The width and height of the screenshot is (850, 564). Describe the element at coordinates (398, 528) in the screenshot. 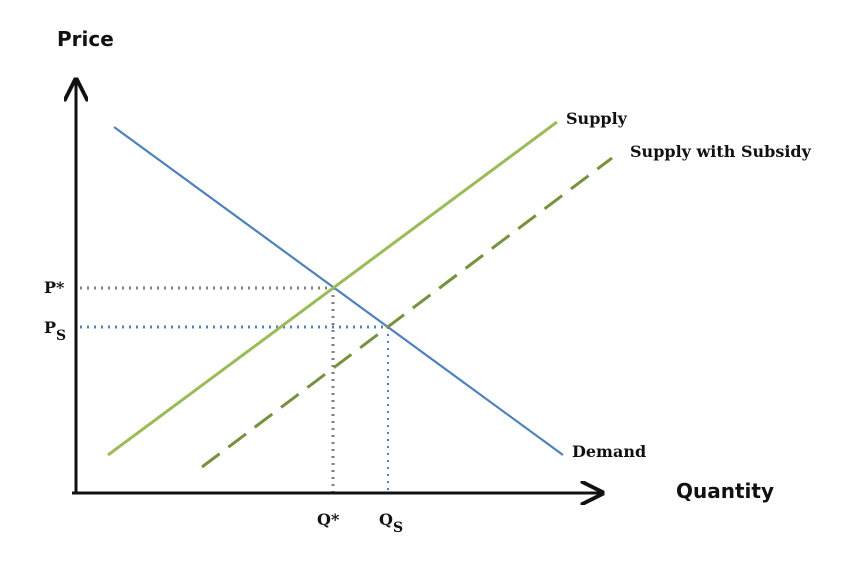

I see `q-s-label-subscript: S` at that location.